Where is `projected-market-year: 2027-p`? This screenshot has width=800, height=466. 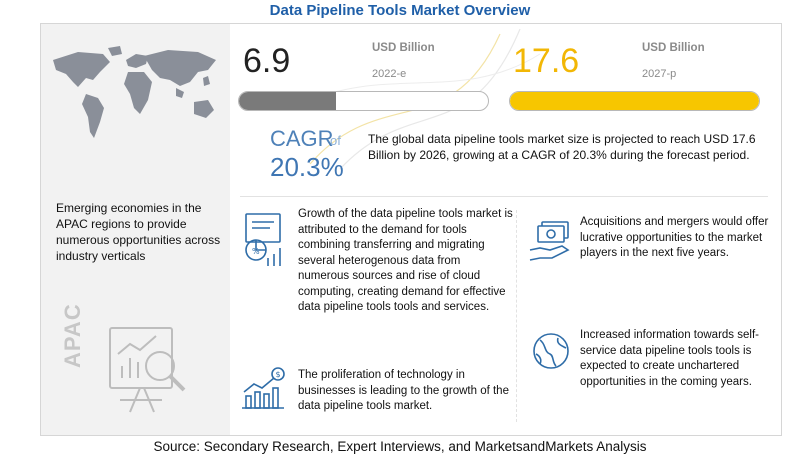 projected-market-year: 2027-p is located at coordinates (659, 74).